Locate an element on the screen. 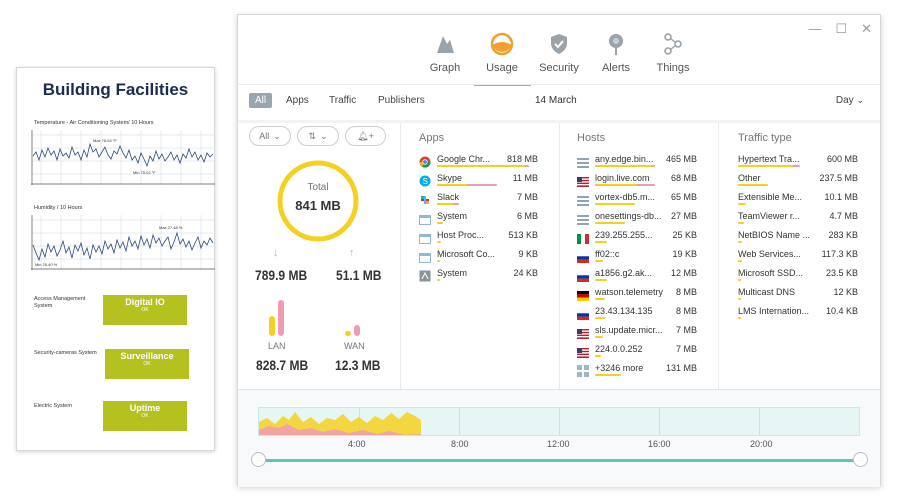 The width and height of the screenshot is (900, 500). traffic-row: Extensible Me... 10.1 MB is located at coordinates (798, 200).